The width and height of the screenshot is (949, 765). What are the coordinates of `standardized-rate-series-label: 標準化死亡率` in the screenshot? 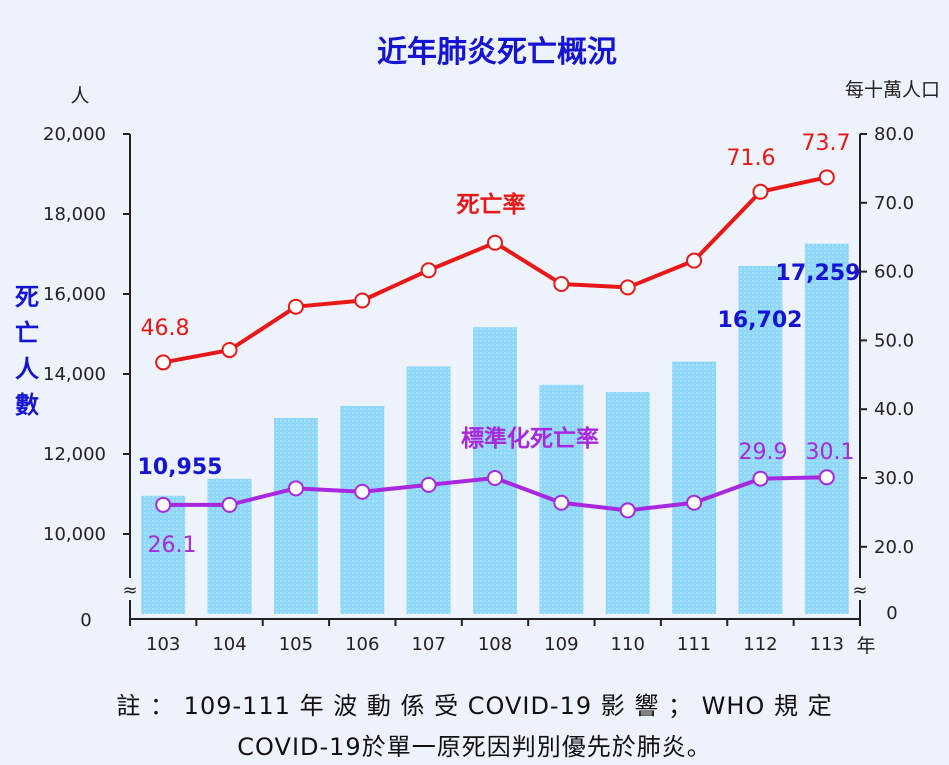 It's located at (530, 438).